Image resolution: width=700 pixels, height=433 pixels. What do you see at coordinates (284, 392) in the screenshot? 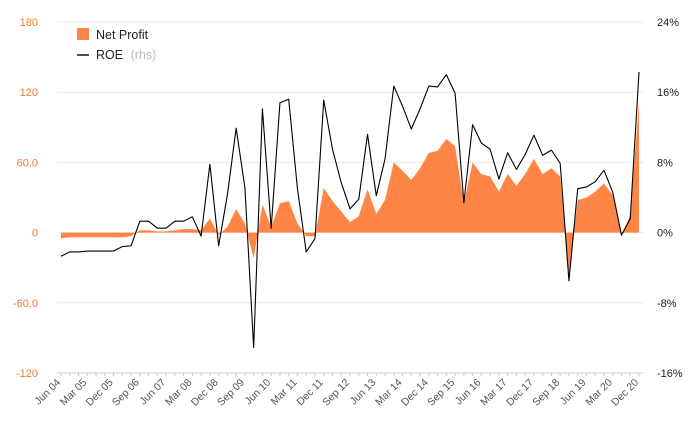
I see `x-axis-tick-label: Mar 11` at bounding box center [284, 392].